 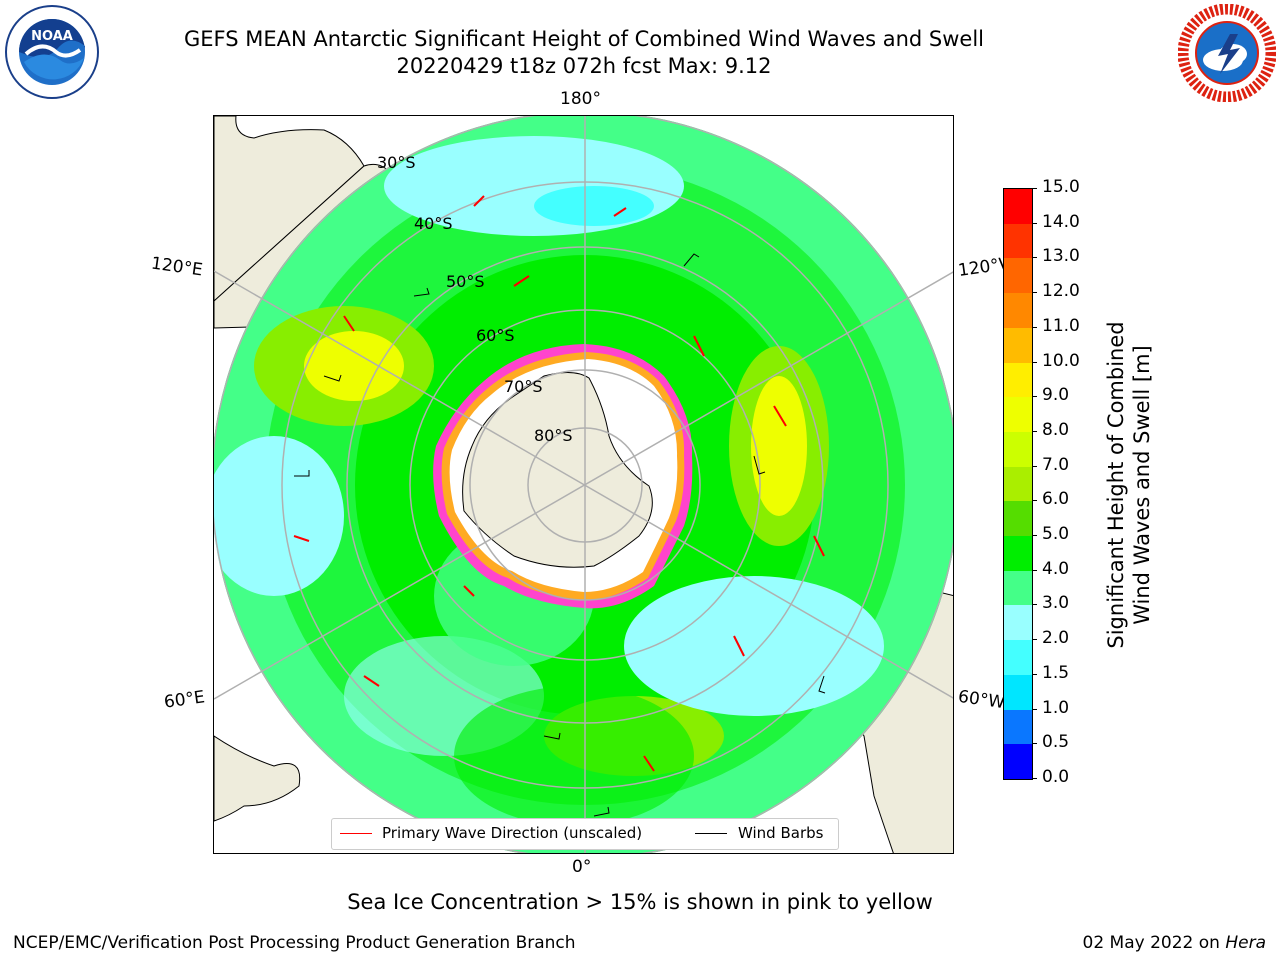 I want to click on colorbar-tick-label: 1.0, so click(x=1056, y=707).